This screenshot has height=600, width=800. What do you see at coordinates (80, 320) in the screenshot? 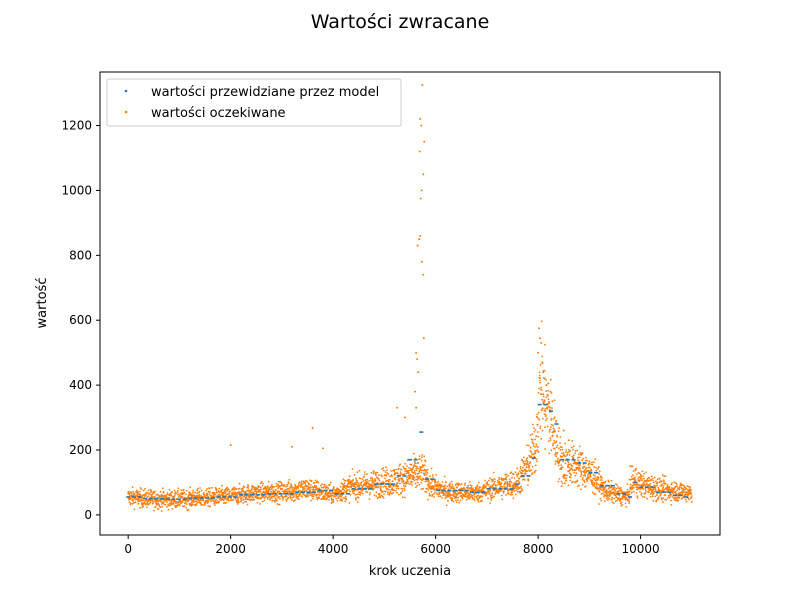
I see `y-tick-label: 600` at bounding box center [80, 320].